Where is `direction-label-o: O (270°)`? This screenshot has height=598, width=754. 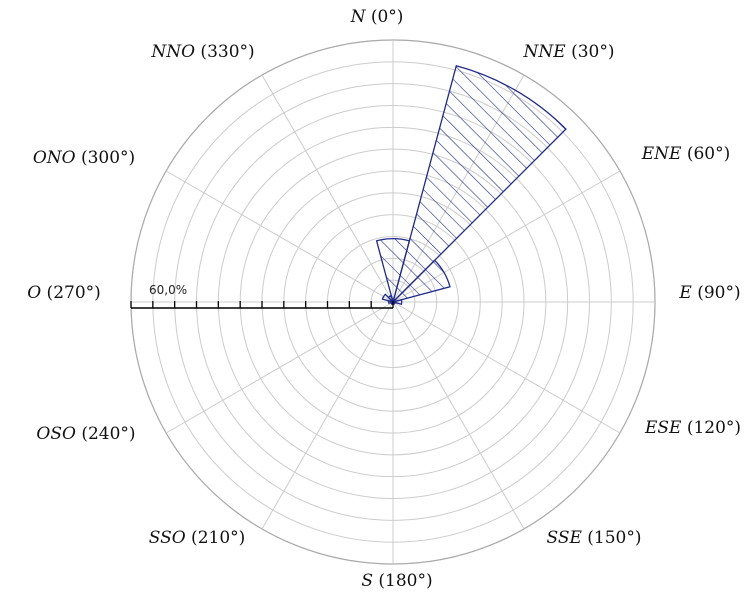
direction-label-o: O (270°) is located at coordinates (64, 293).